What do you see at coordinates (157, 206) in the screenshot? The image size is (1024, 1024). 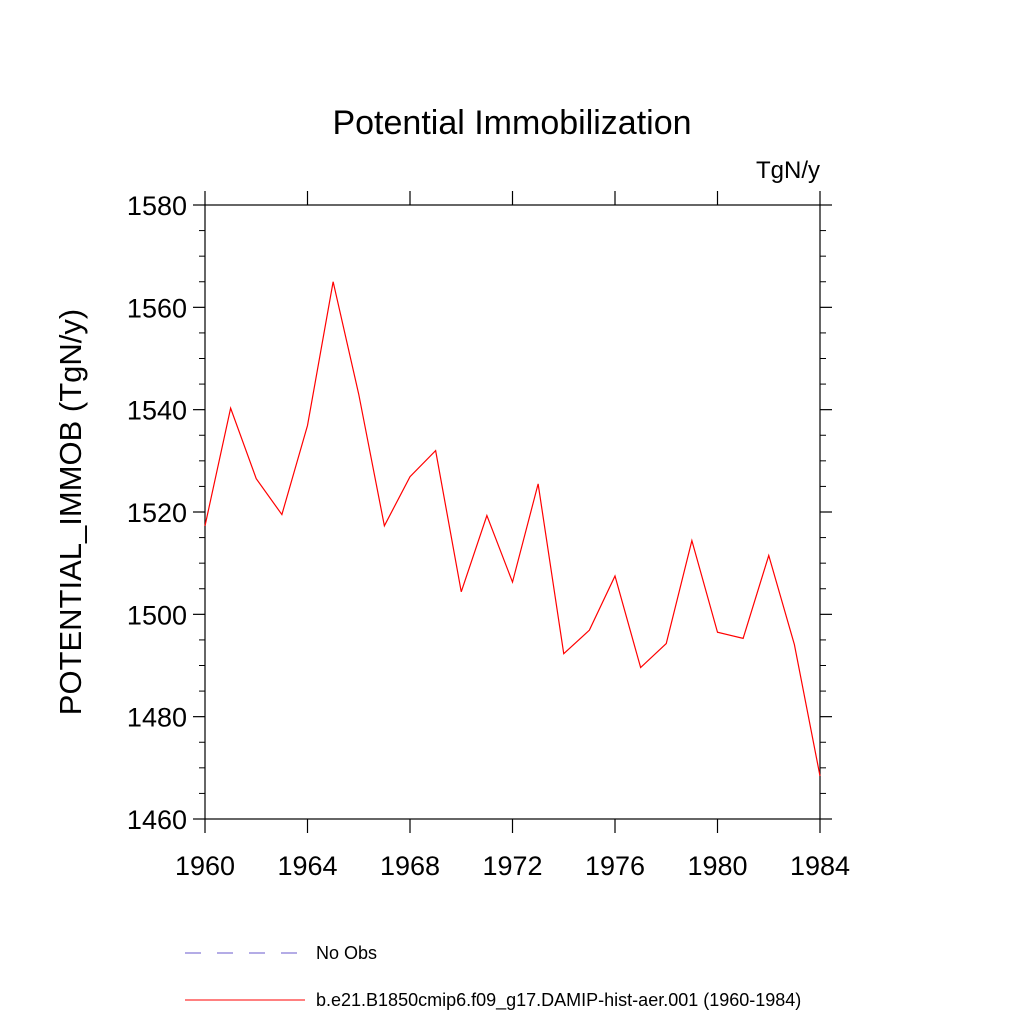 I see `y-tick-label: 1580` at bounding box center [157, 206].